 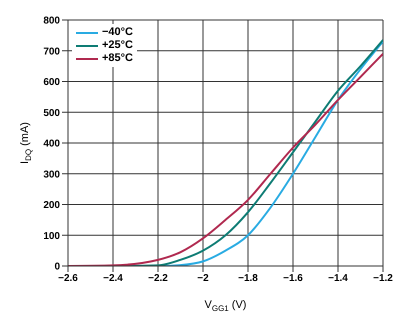 I want to click on x-tick-label: −2, so click(x=203, y=278).